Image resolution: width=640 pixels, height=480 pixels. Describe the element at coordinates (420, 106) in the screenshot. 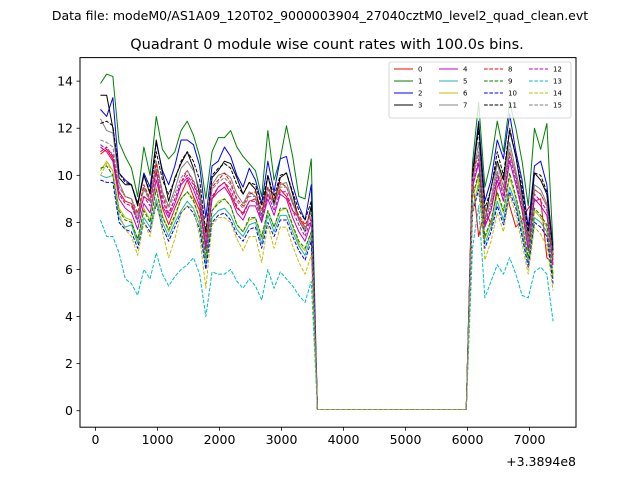

I see `legend-label-3: 3` at that location.